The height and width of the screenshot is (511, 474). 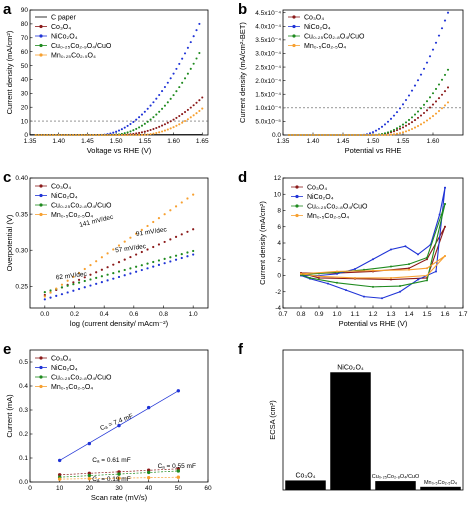 What do you see at coordinates (145, 141) in the screenshot?
I see `x-tick-label: 1.55` at bounding box center [145, 141].